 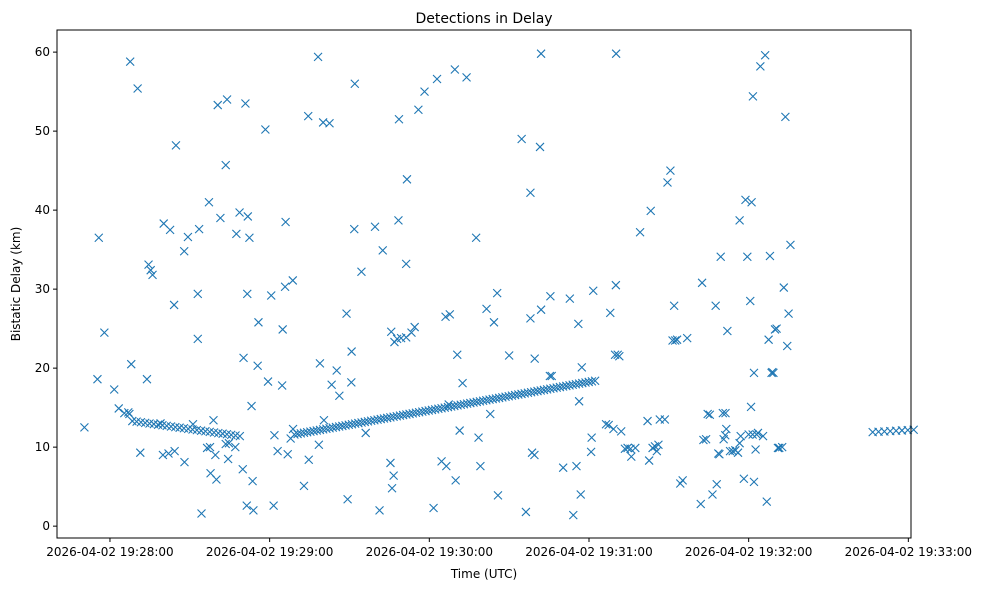 What do you see at coordinates (483, 19) in the screenshot?
I see `chart-title: Detections in Delay` at bounding box center [483, 19].